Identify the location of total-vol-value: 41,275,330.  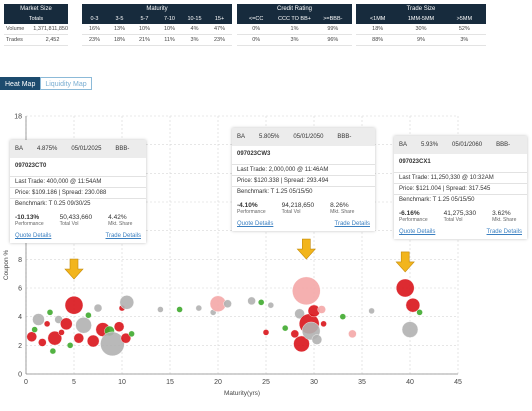
(460, 213).